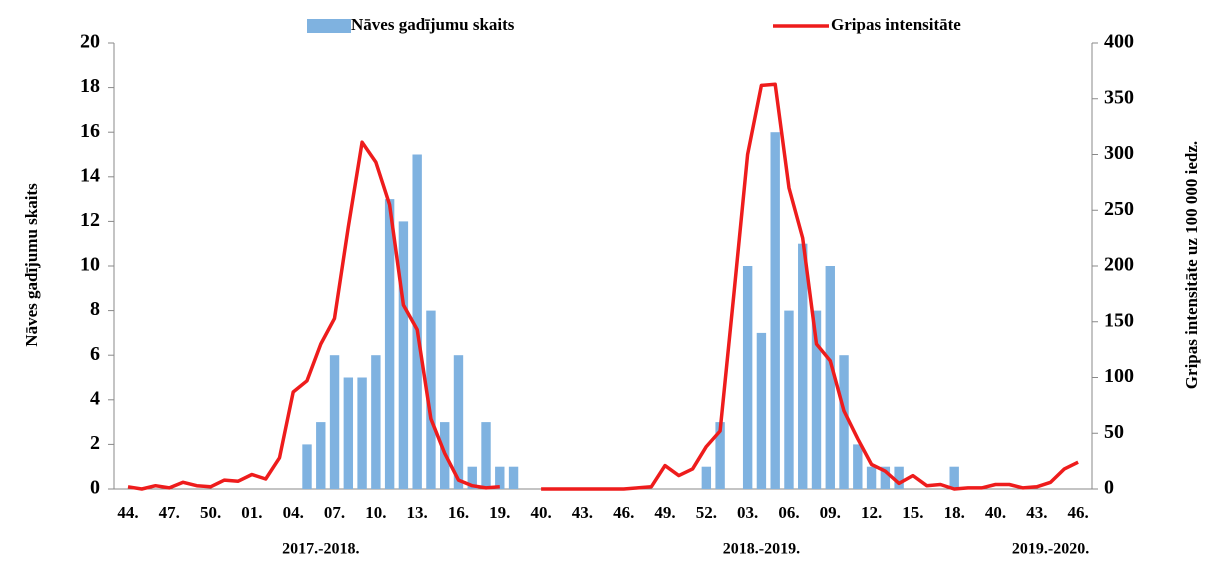 The width and height of the screenshot is (1224, 563). Describe the element at coordinates (169, 512) in the screenshot. I see `x-tick-label: 47.` at that location.